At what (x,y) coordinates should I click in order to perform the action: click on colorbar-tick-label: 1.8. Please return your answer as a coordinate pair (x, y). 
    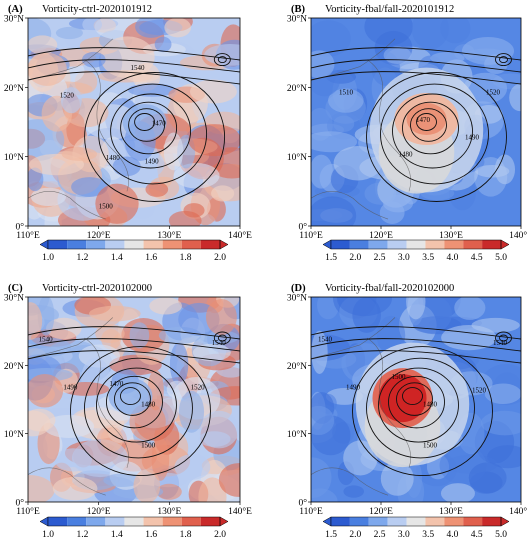
    Looking at the image, I should click on (186, 535).